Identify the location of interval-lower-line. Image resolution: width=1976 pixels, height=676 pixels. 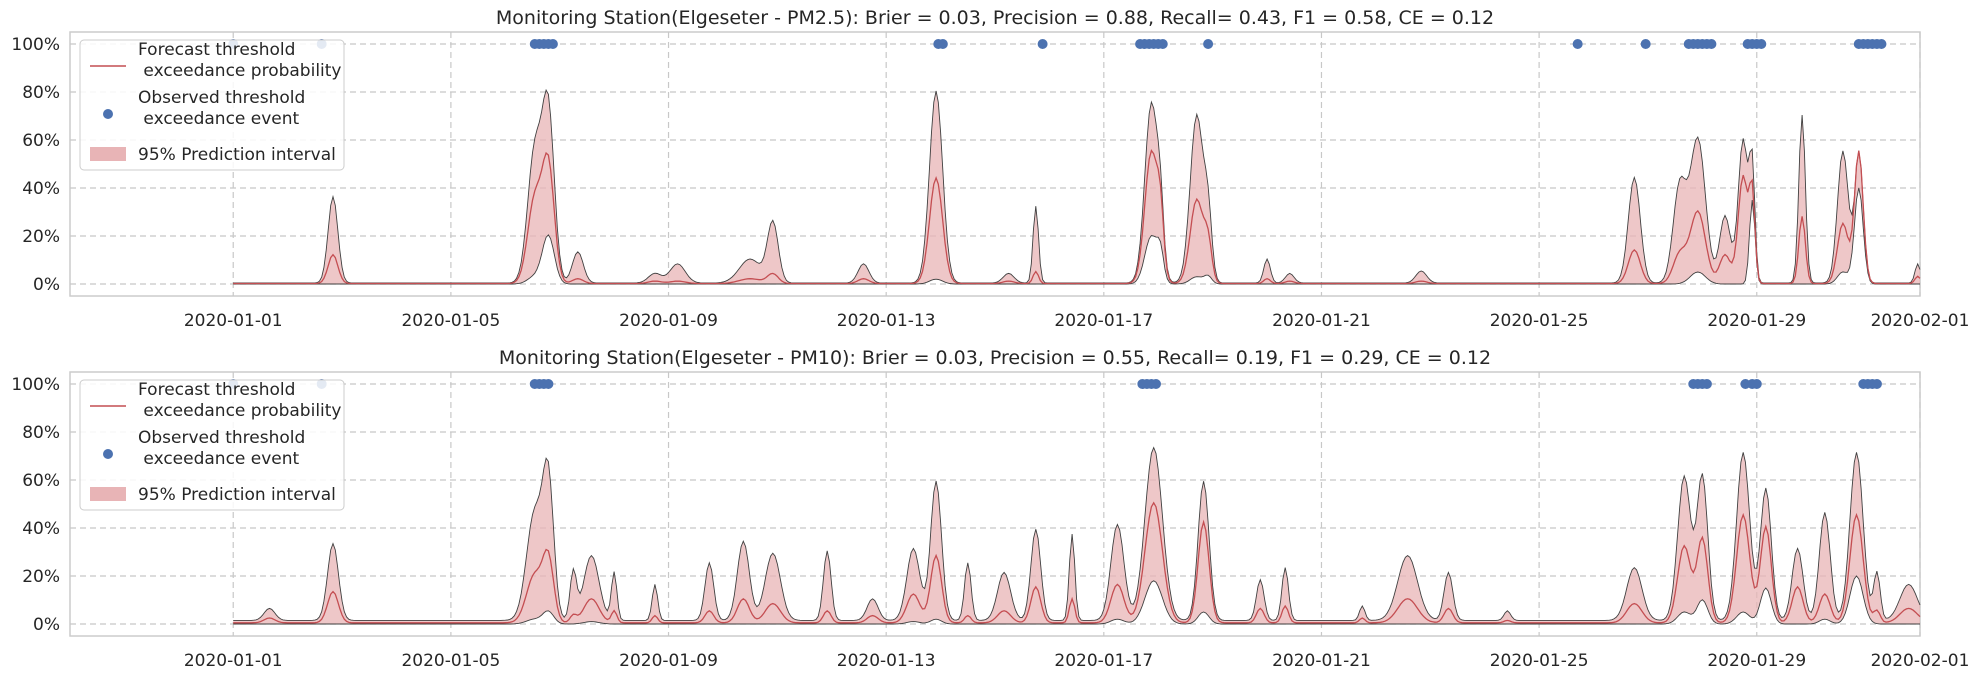
(1076, 600).